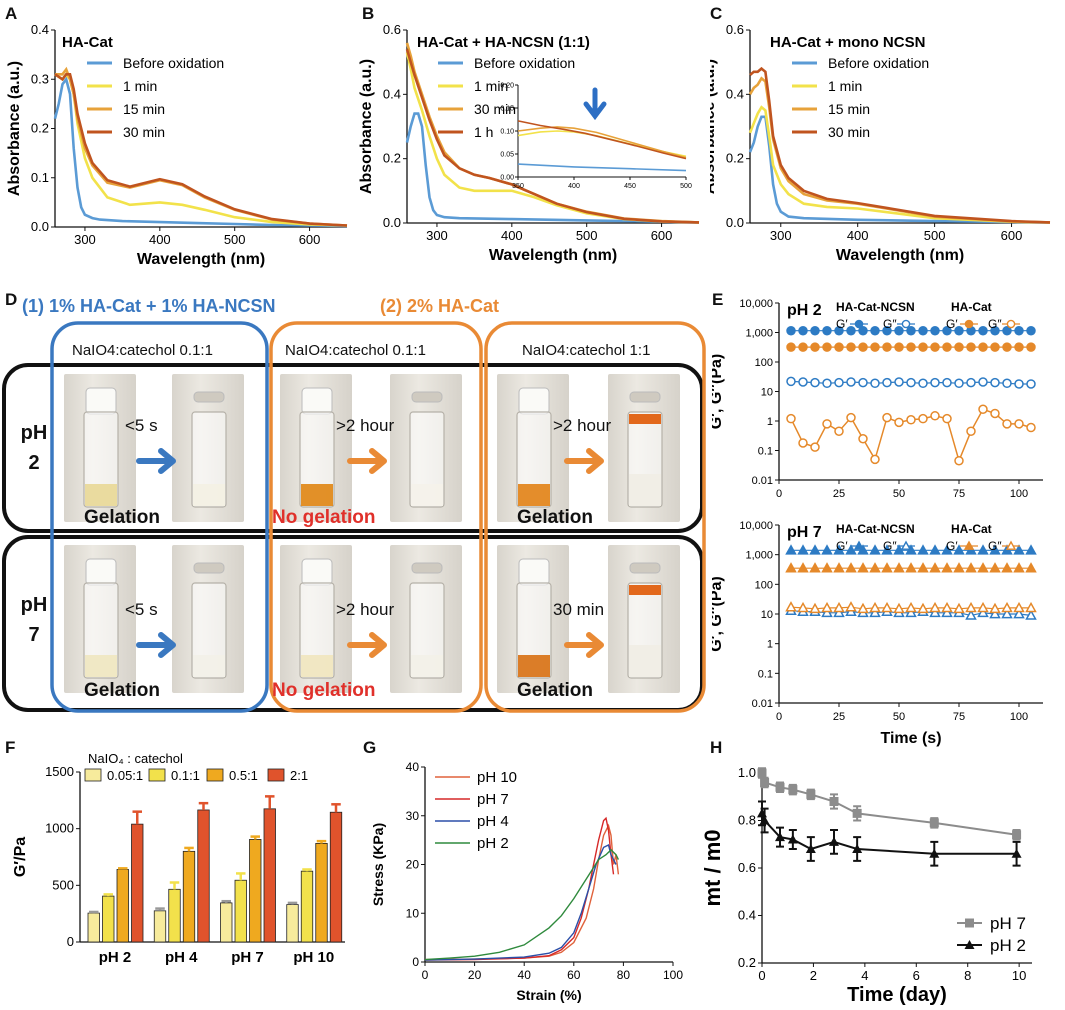 This screenshot has width=1065, height=1010. What do you see at coordinates (392, 222) in the screenshot?
I see `y-tick-label: 0.0` at bounding box center [392, 222].